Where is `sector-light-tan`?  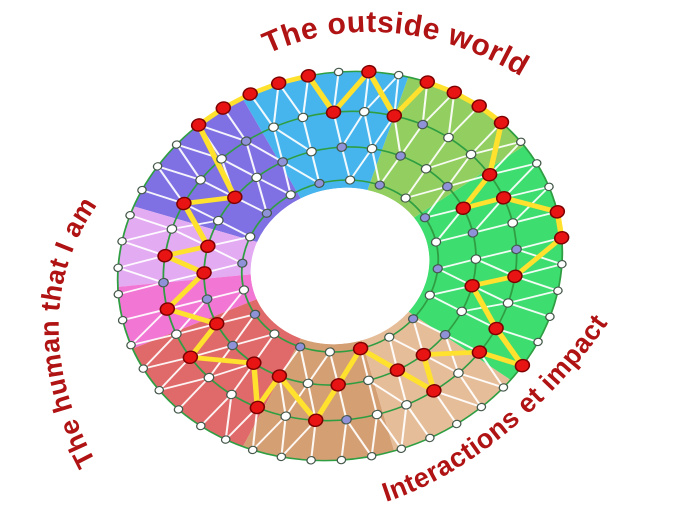
sector-light-tan is located at coordinates (439, 372).